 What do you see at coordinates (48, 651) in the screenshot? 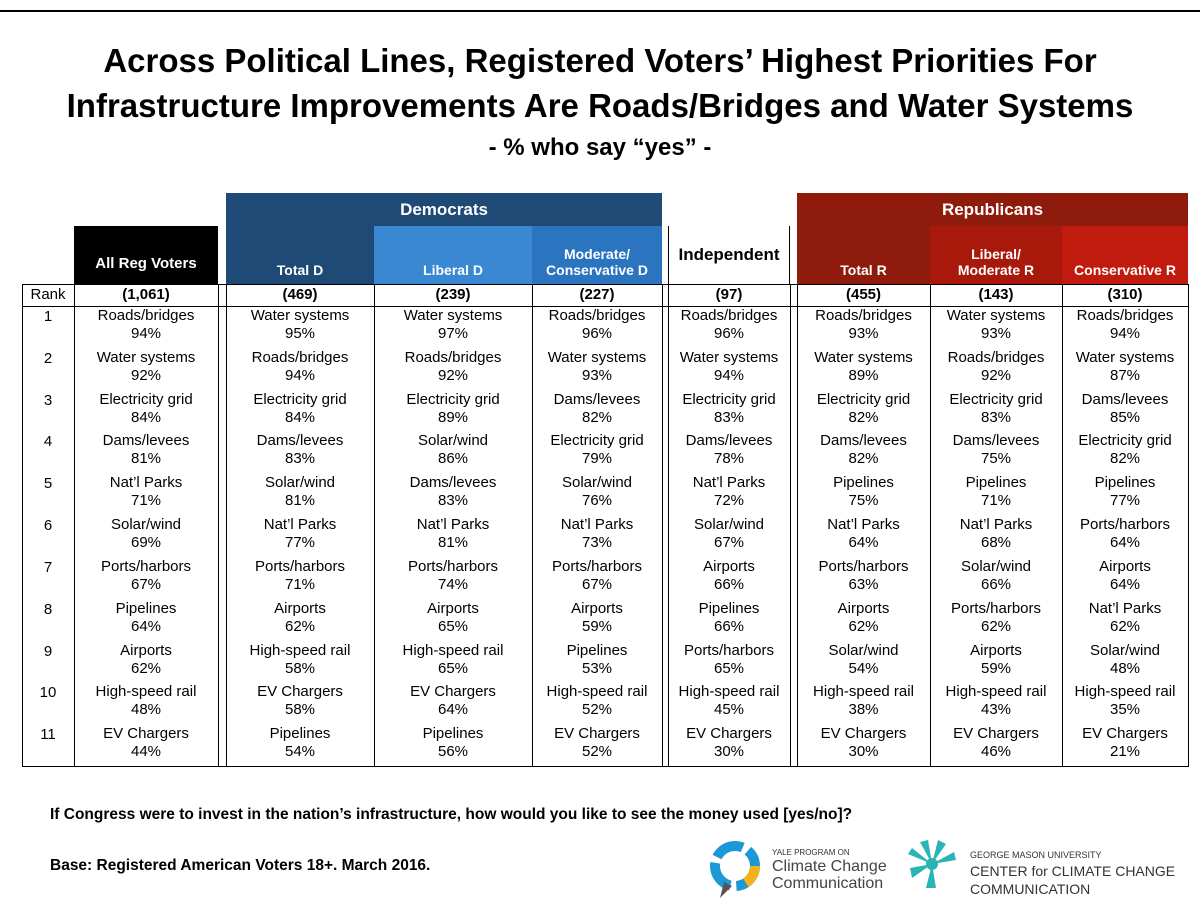
I see `rank: 9` at bounding box center [48, 651].